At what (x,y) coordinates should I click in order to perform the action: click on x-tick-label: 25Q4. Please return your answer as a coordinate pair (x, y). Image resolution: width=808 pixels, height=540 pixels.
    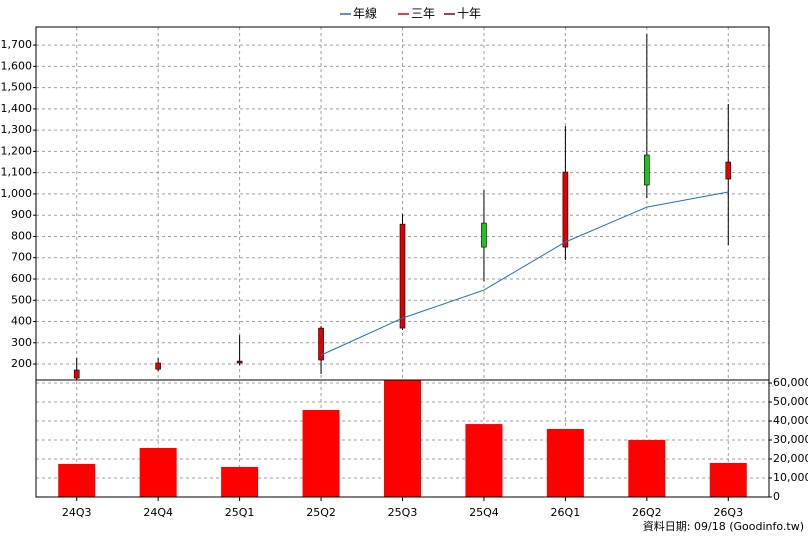
    Looking at the image, I should click on (484, 512).